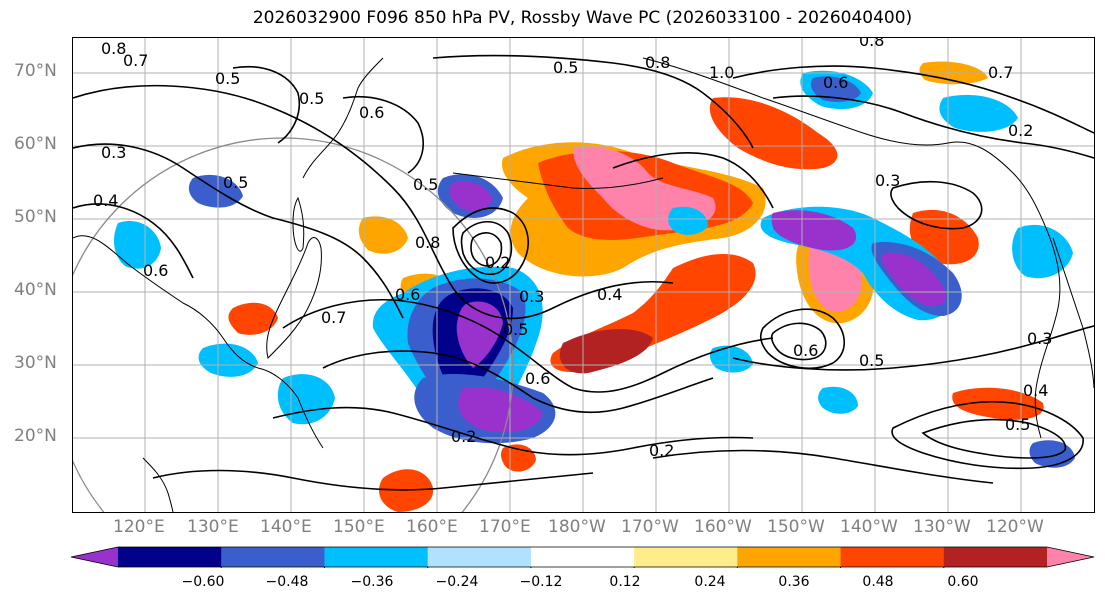  I want to click on lon-label: 170°W, so click(650, 527).